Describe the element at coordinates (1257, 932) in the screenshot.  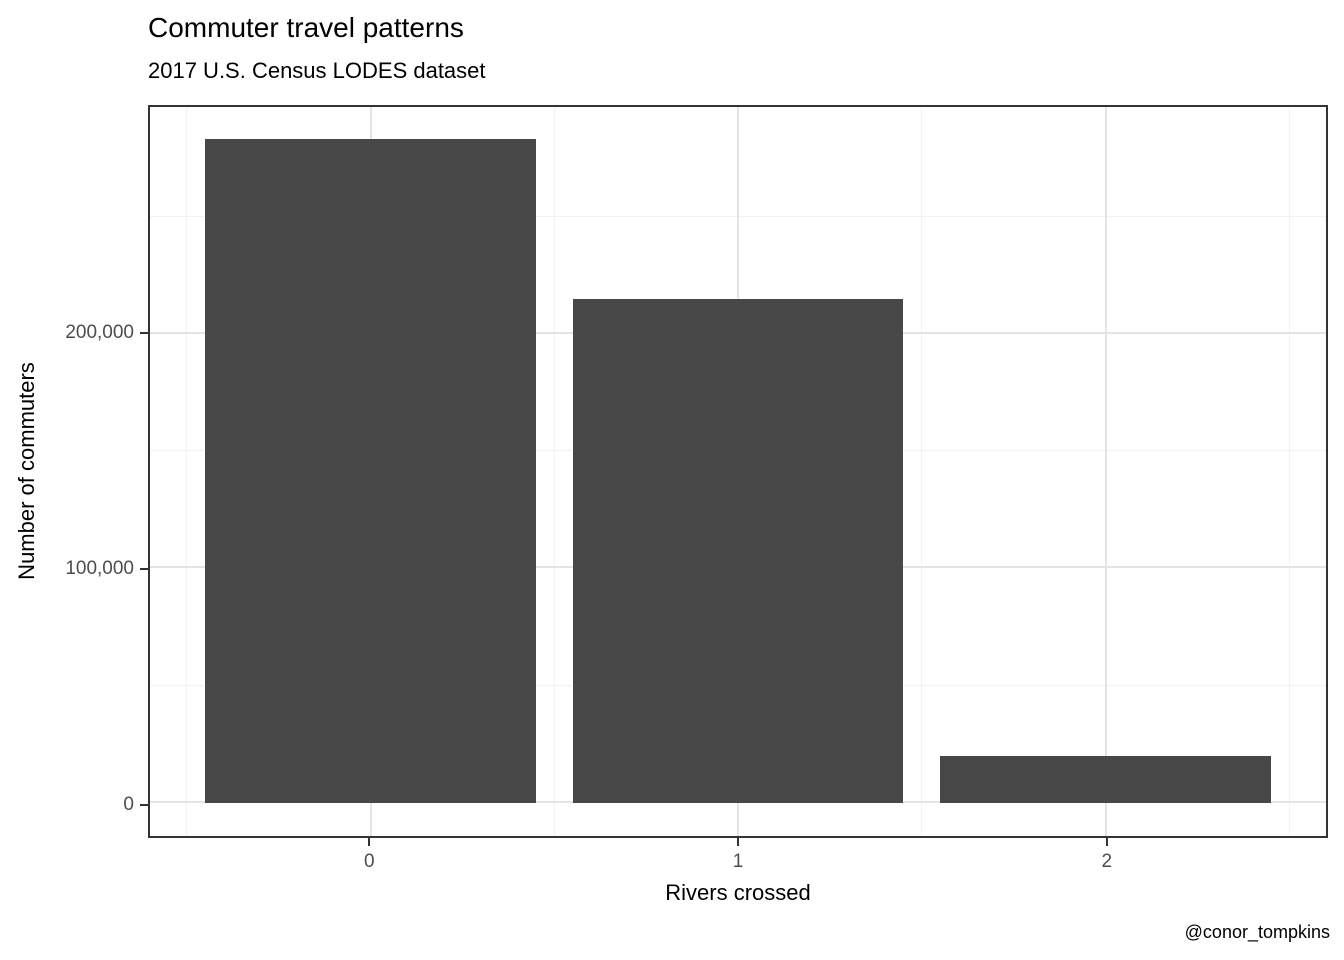
I see `chart-caption: @conor_tompkins` at that location.